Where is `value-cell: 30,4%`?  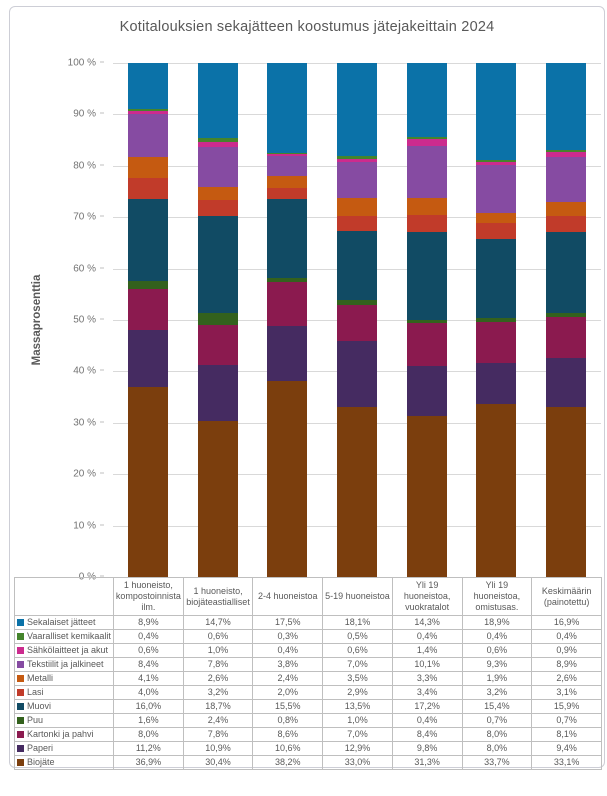 value-cell: 30,4% is located at coordinates (218, 762).